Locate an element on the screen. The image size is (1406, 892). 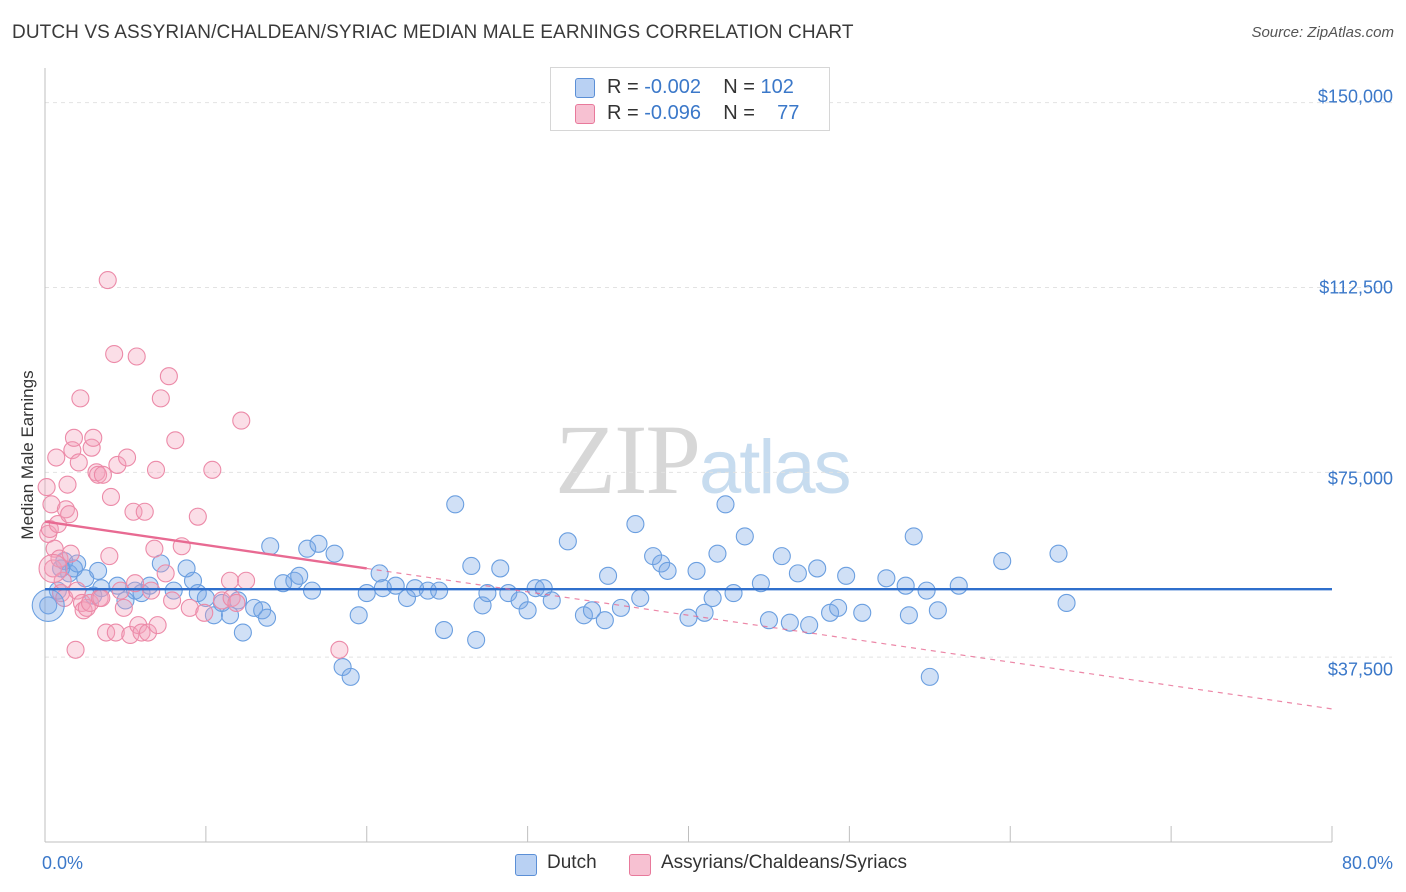
y-tick-label: $150,000 is located at coordinates (1355, 96).